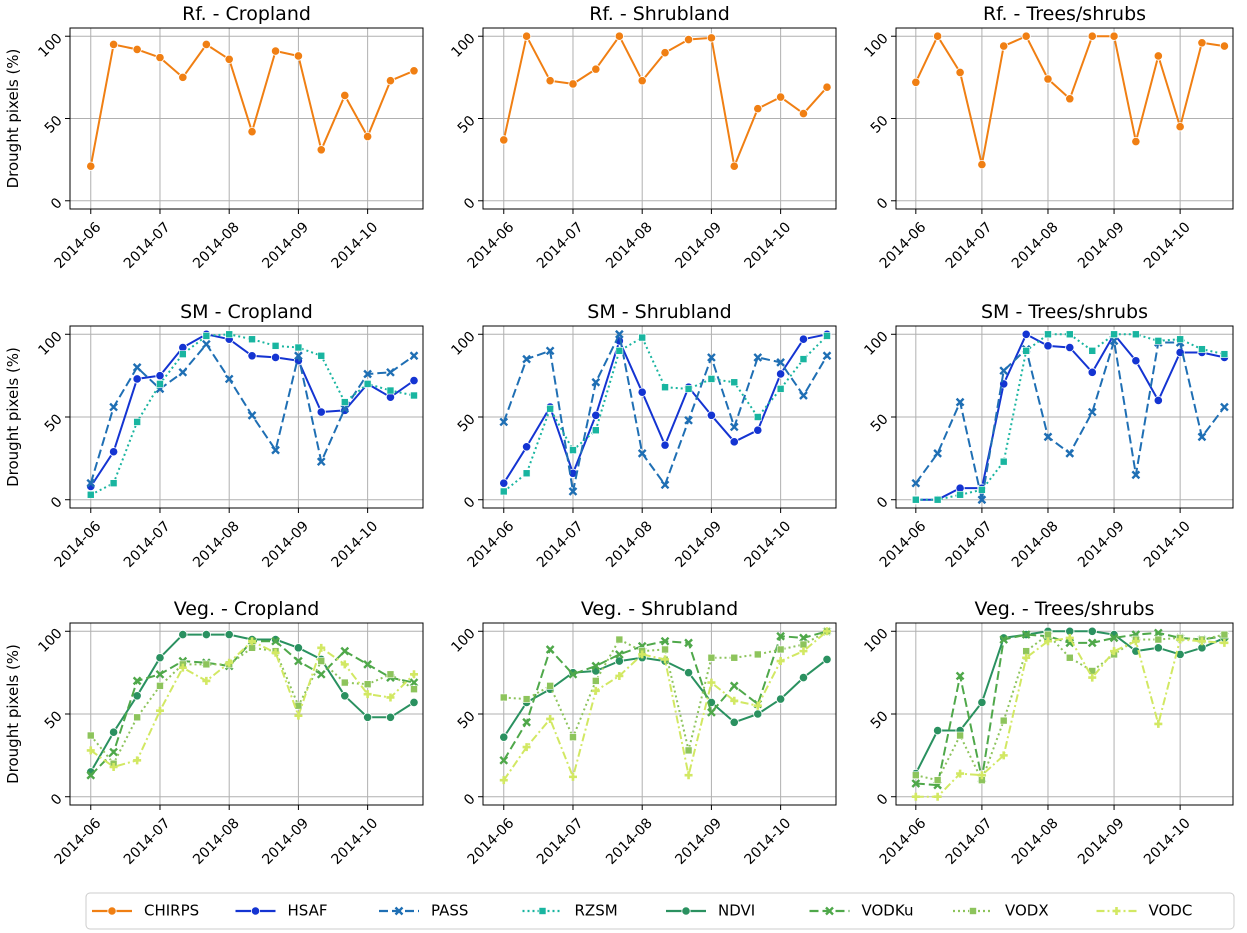  I want to click on legend-label: RZSM, so click(596, 911).